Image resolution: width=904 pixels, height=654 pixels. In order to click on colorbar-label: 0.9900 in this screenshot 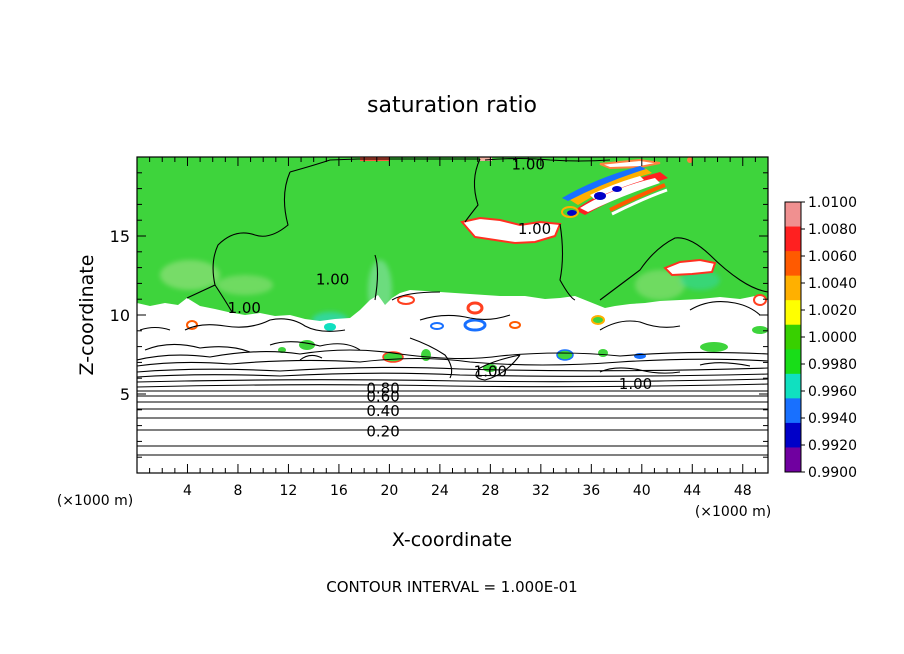, I will do `click(832, 473)`.